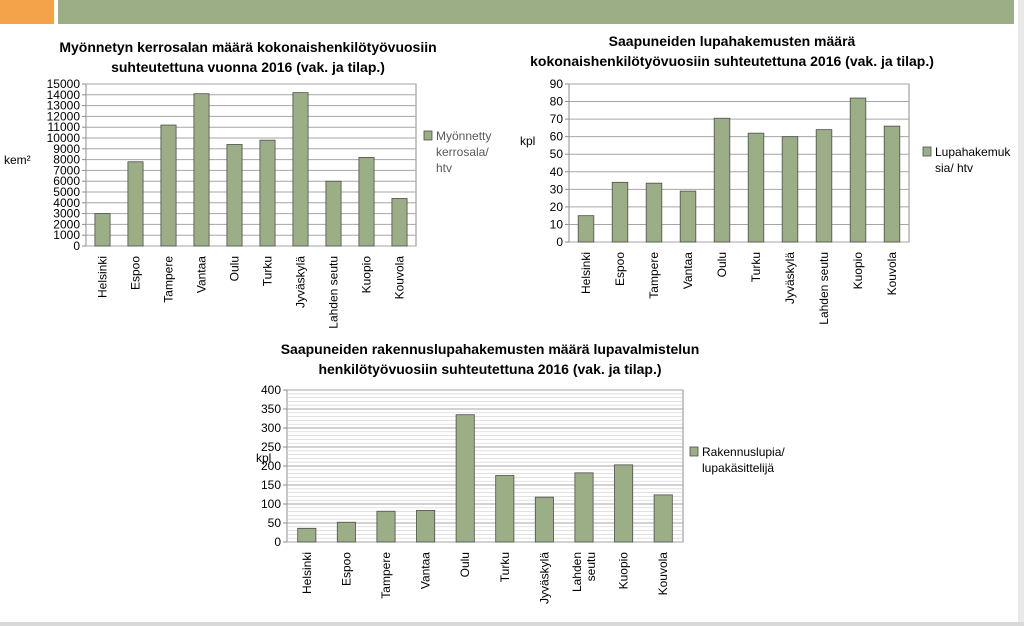  I want to click on y-tick-label: 9000, so click(66, 149).